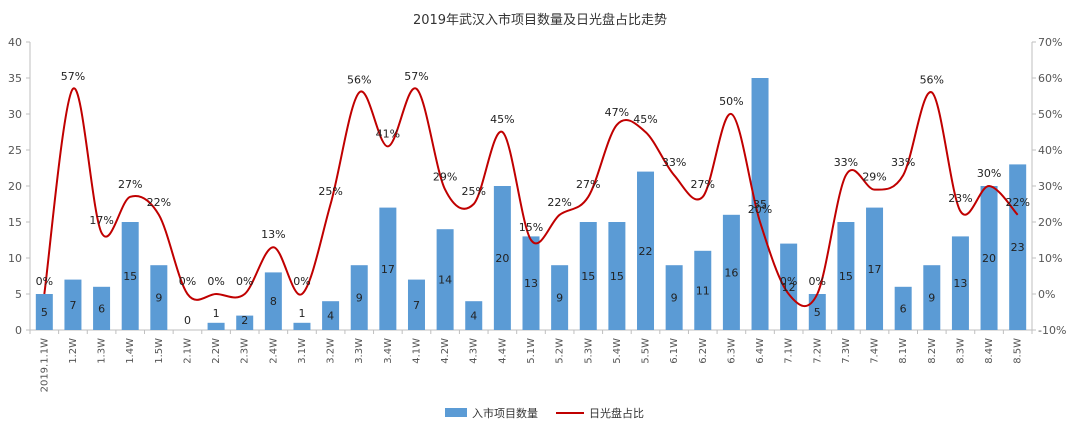 This screenshot has height=435, width=1080. What do you see at coordinates (273, 351) in the screenshot?
I see `x-tick-label: 2.4W` at bounding box center [273, 351].